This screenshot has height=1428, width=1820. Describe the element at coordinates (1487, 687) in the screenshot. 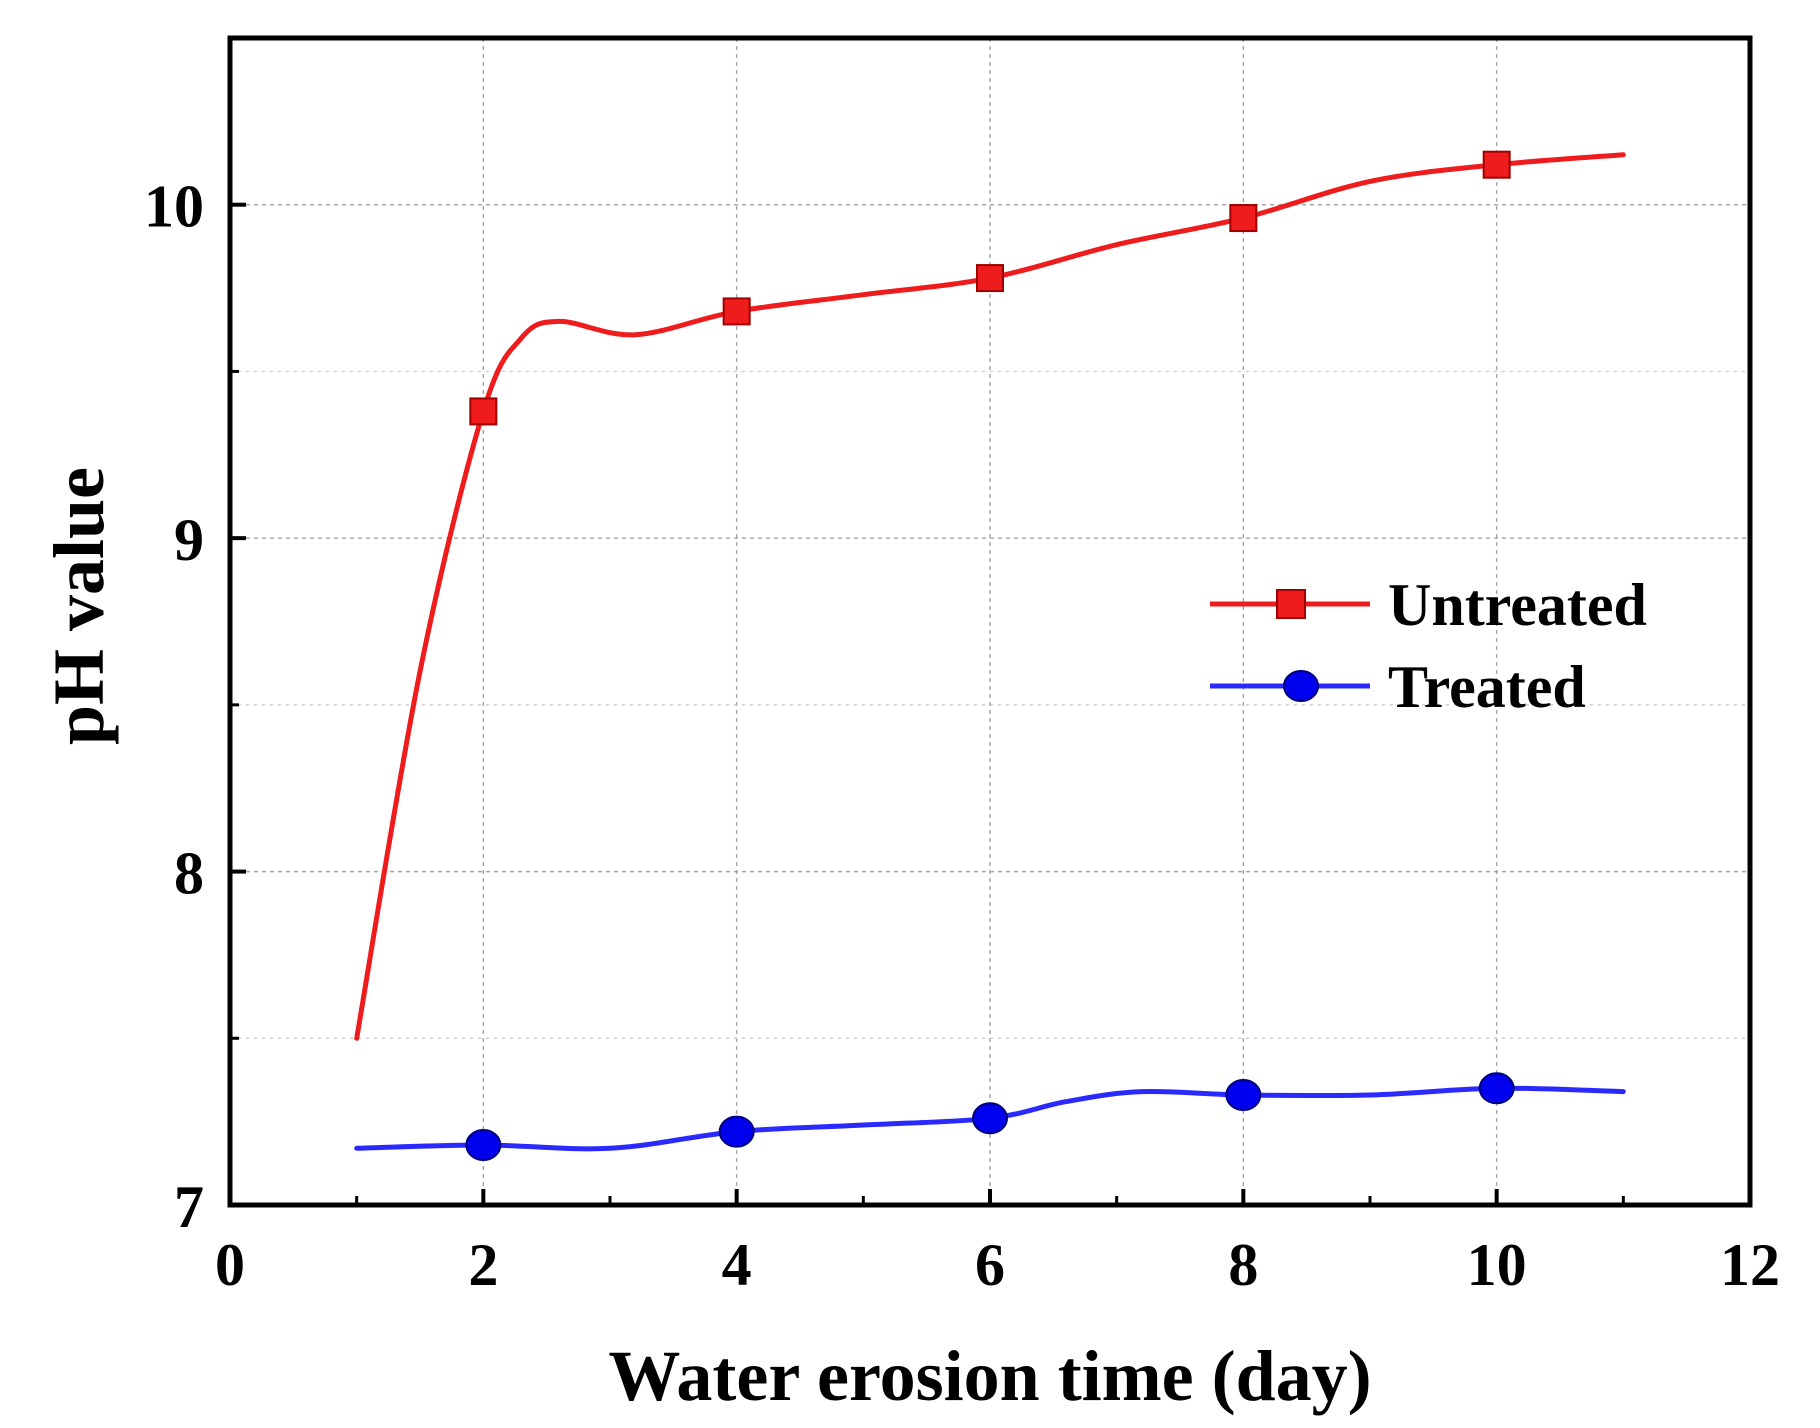

I see `legend-label-treated: Treated` at that location.